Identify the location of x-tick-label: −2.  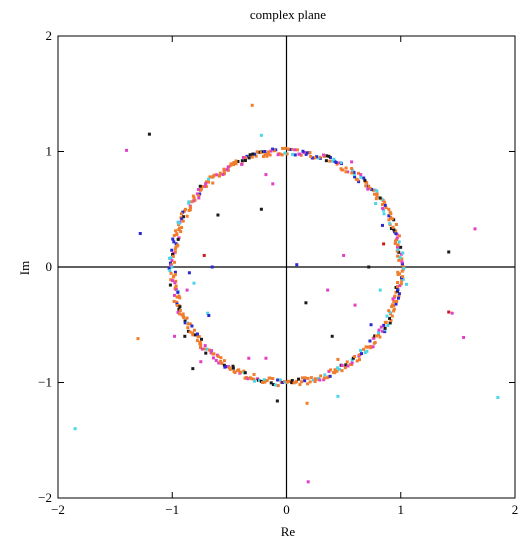
(58, 509).